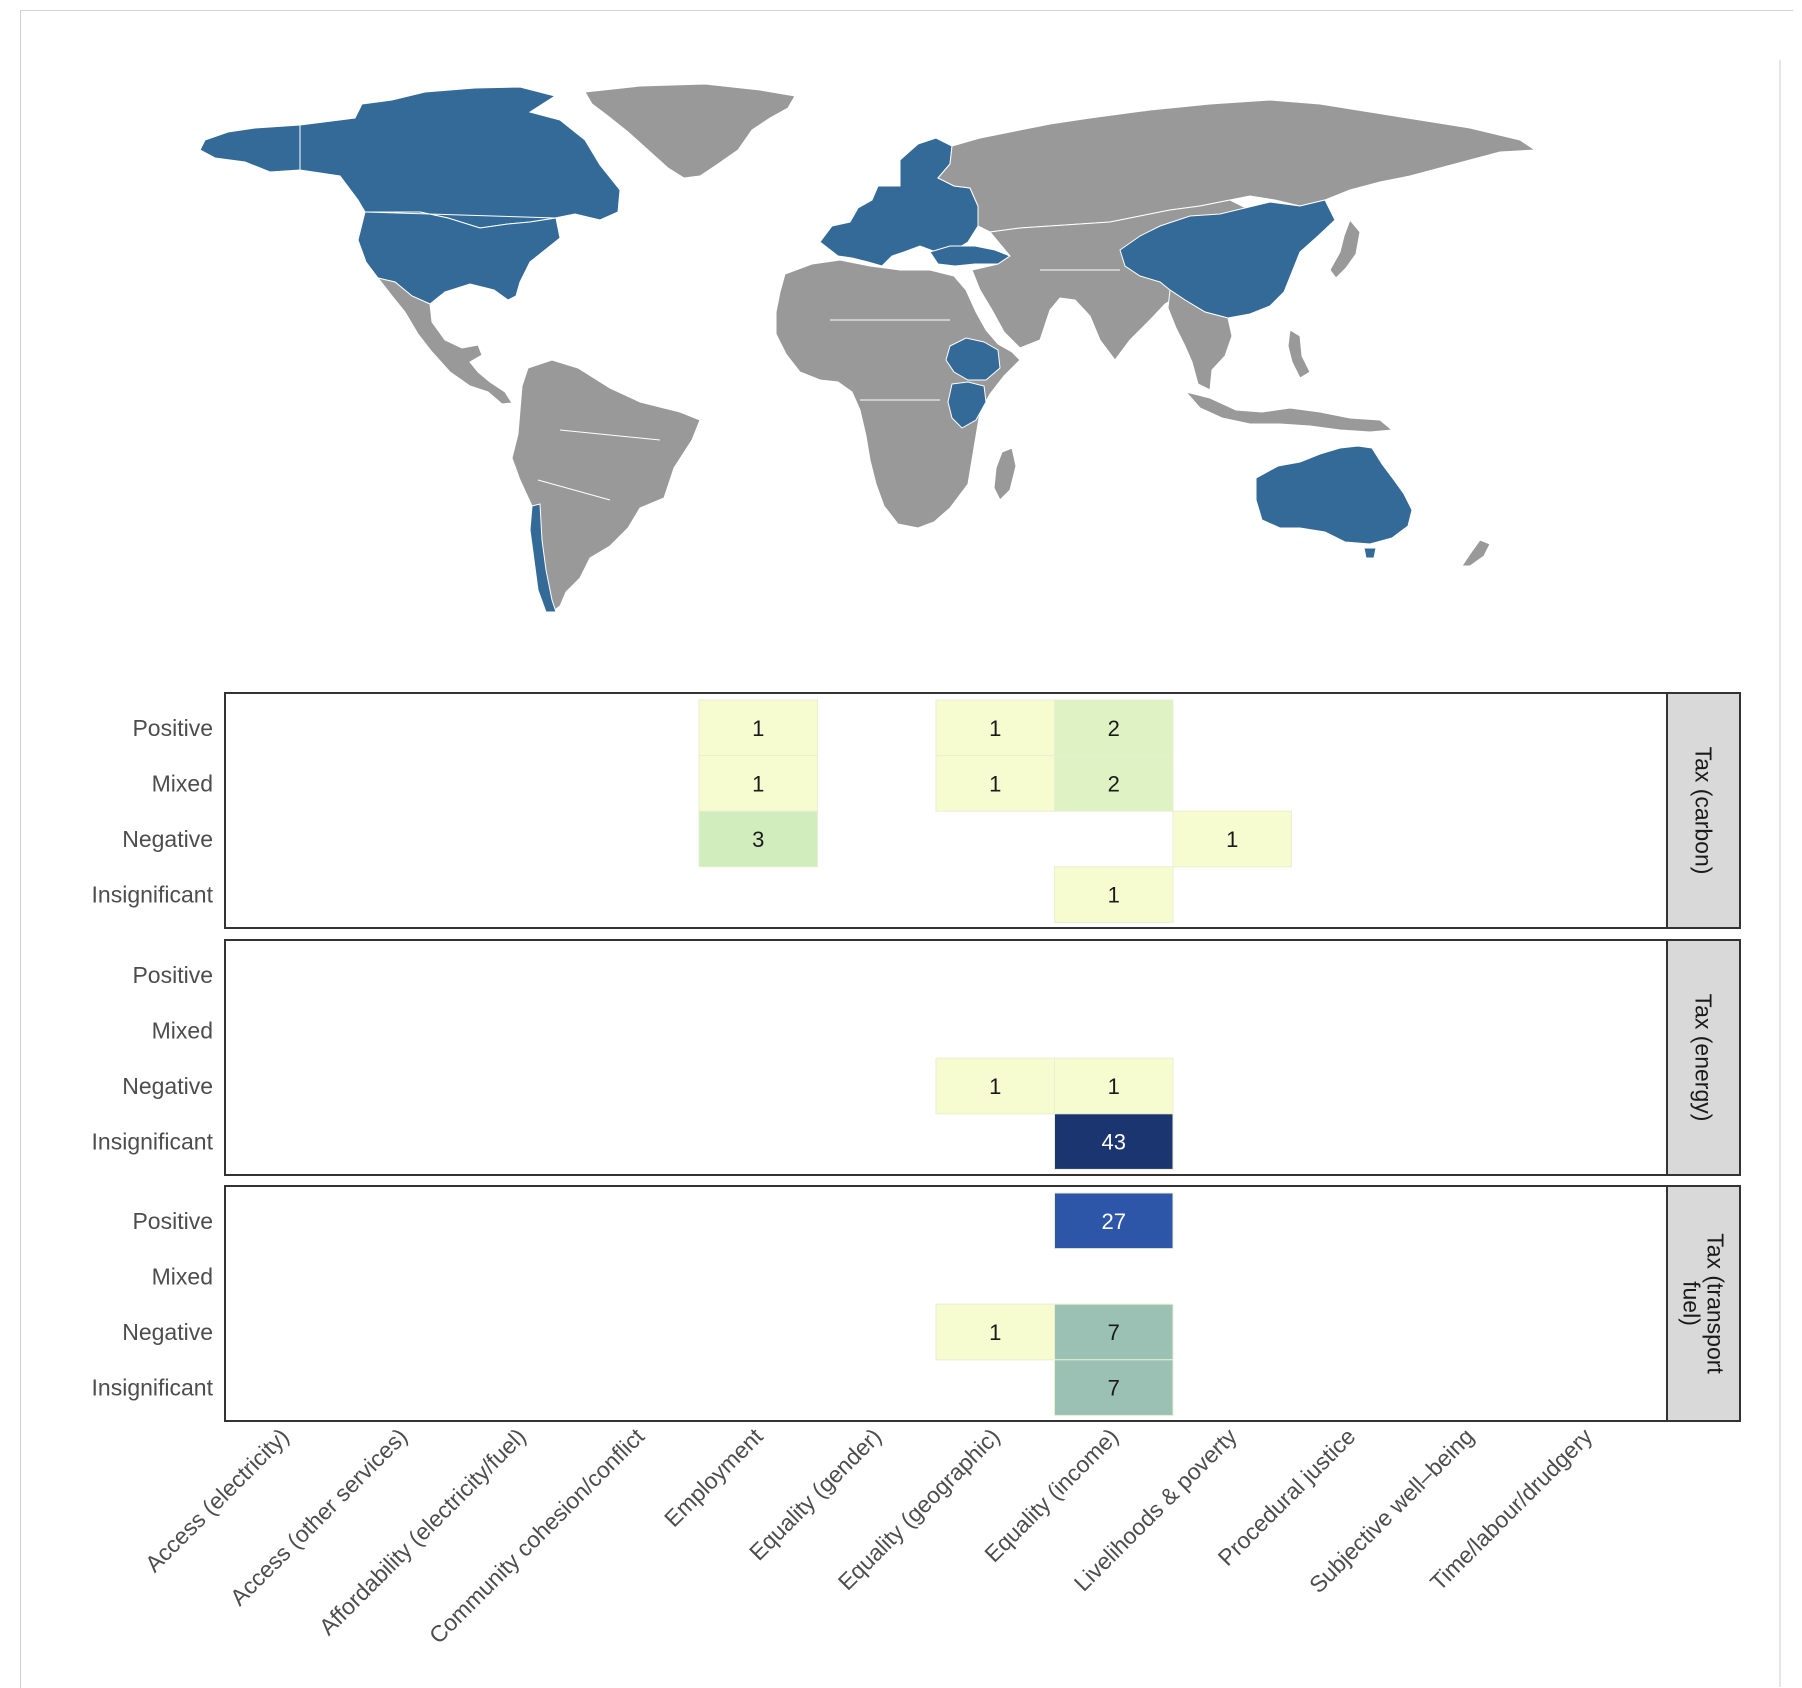  Describe the element at coordinates (967, 405) in the screenshot. I see `map-kenya` at that location.